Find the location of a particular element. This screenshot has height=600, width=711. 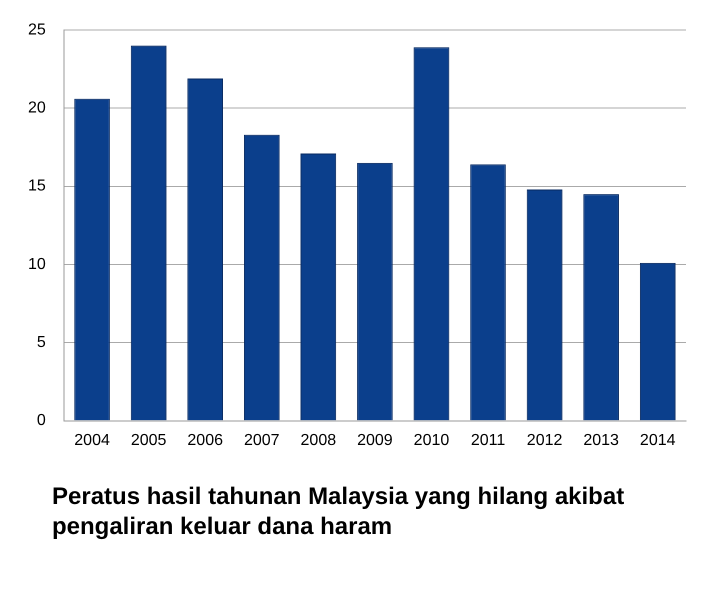

x-tick-label: 2007 is located at coordinates (262, 440).